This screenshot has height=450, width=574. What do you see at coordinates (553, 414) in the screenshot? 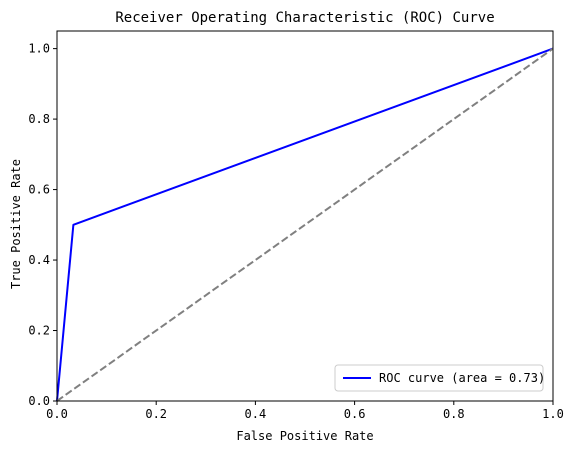
I see `x-tick-label: 1.0` at bounding box center [553, 414].